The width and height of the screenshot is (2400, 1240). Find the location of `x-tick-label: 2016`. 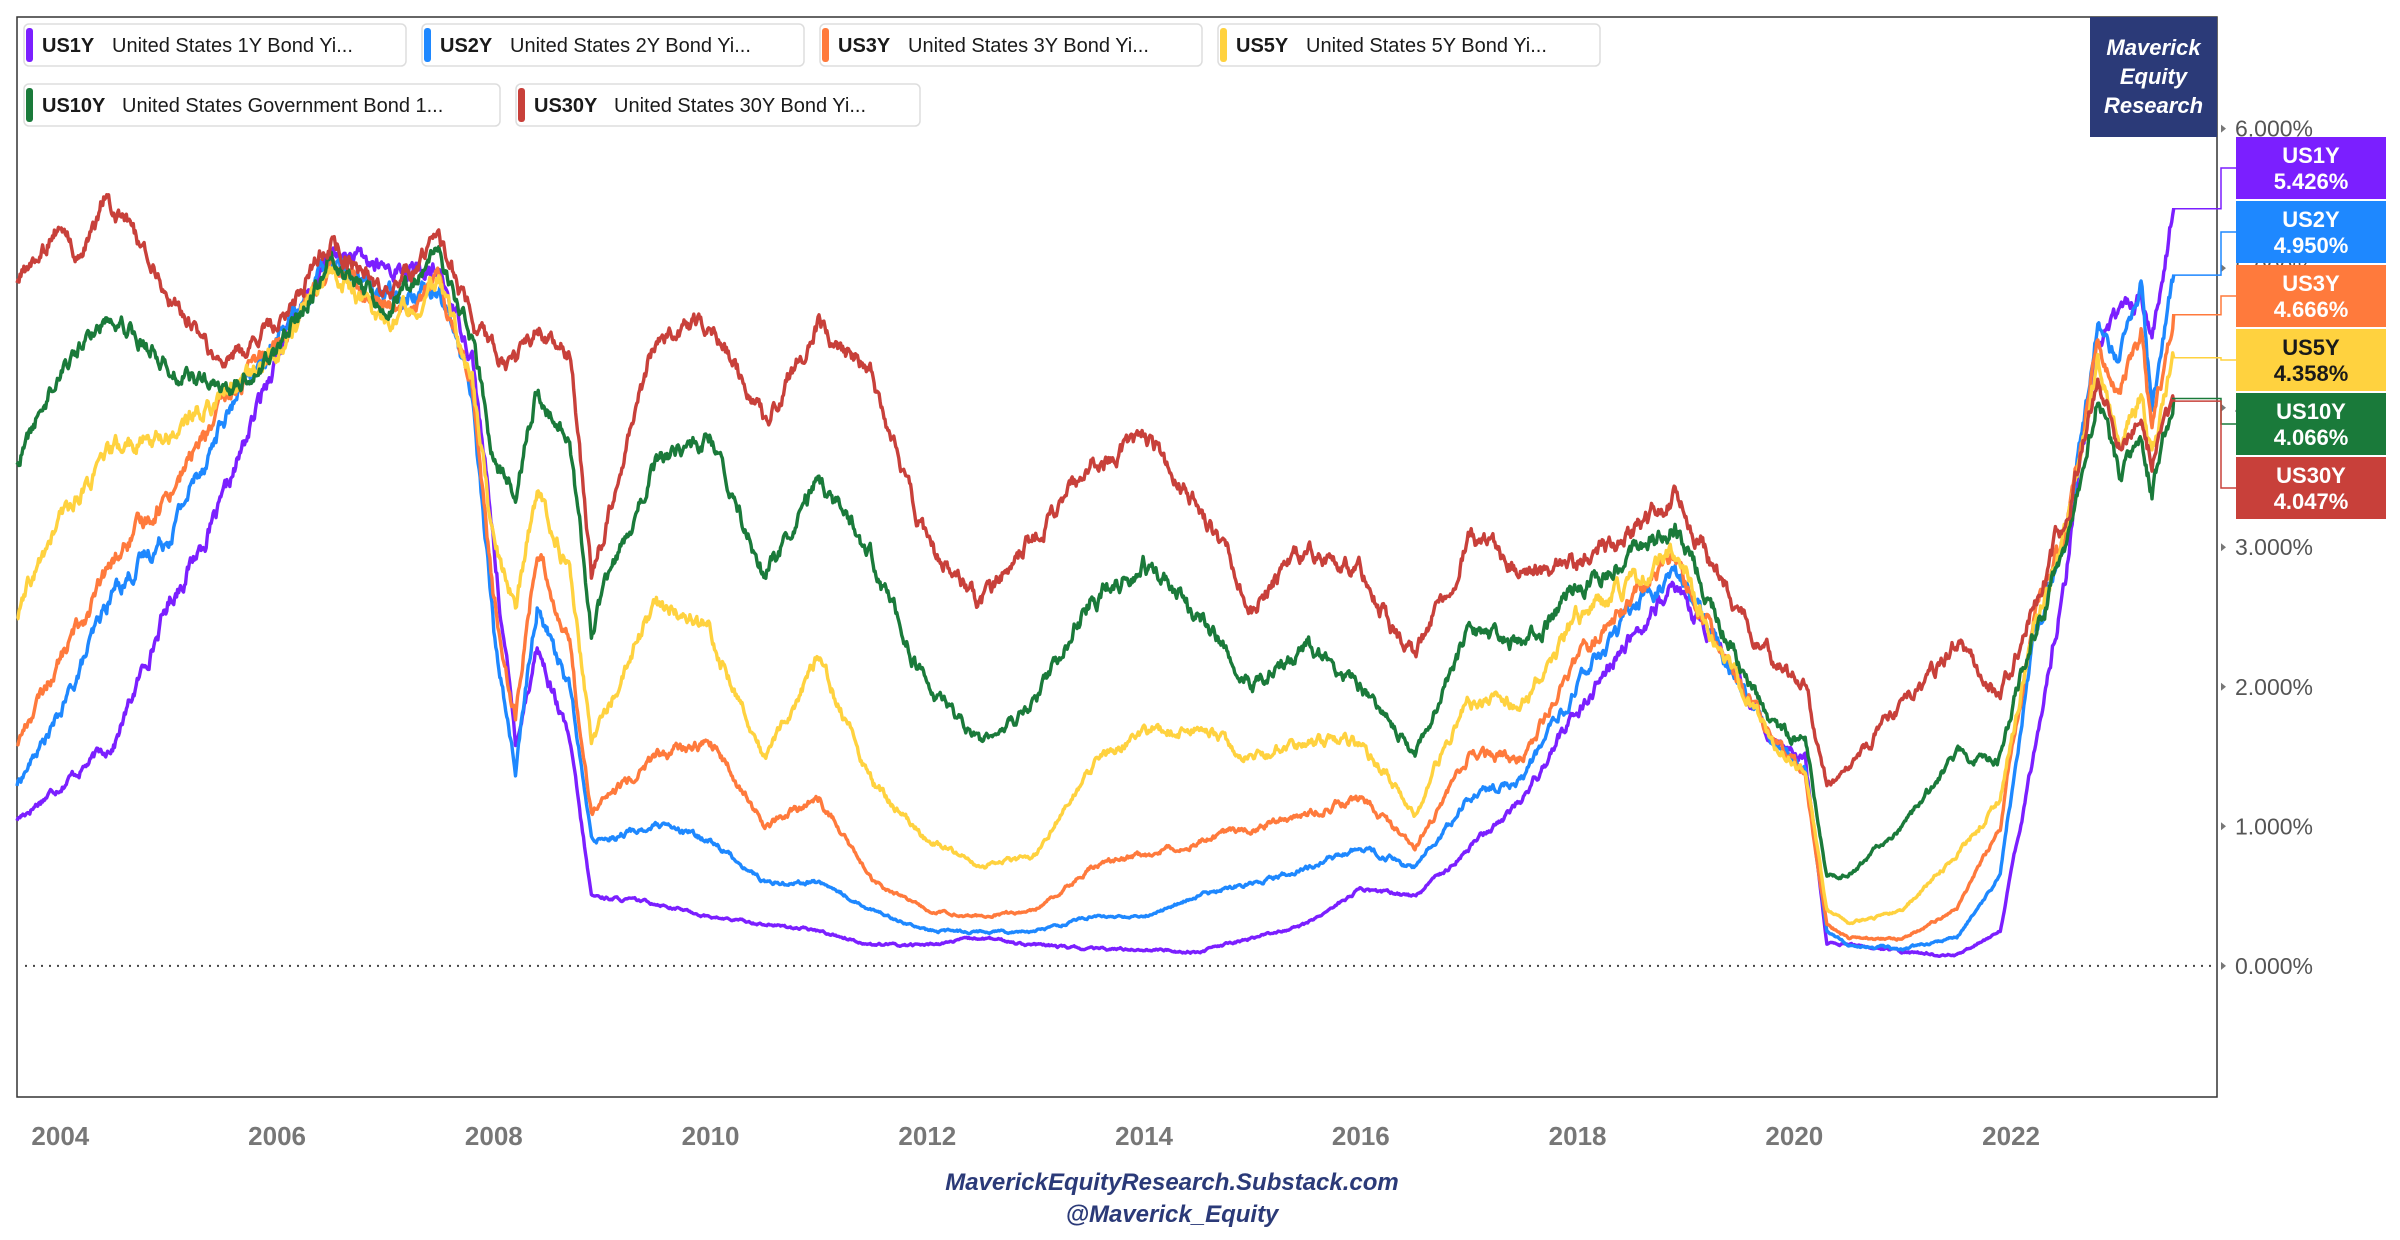

x-tick-label: 2016 is located at coordinates (1361, 1136).